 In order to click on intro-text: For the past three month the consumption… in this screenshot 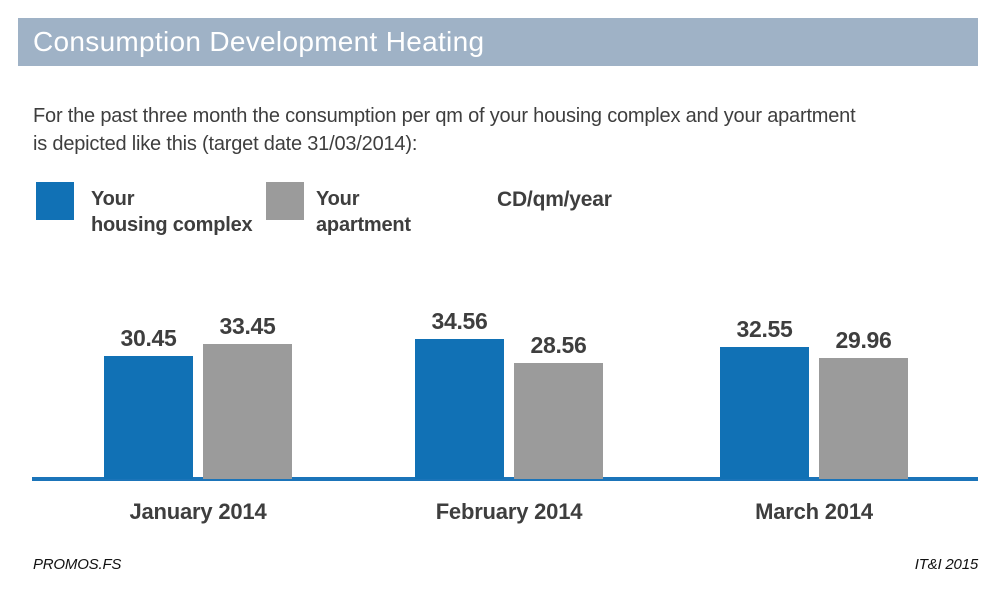, I will do `click(508, 130)`.